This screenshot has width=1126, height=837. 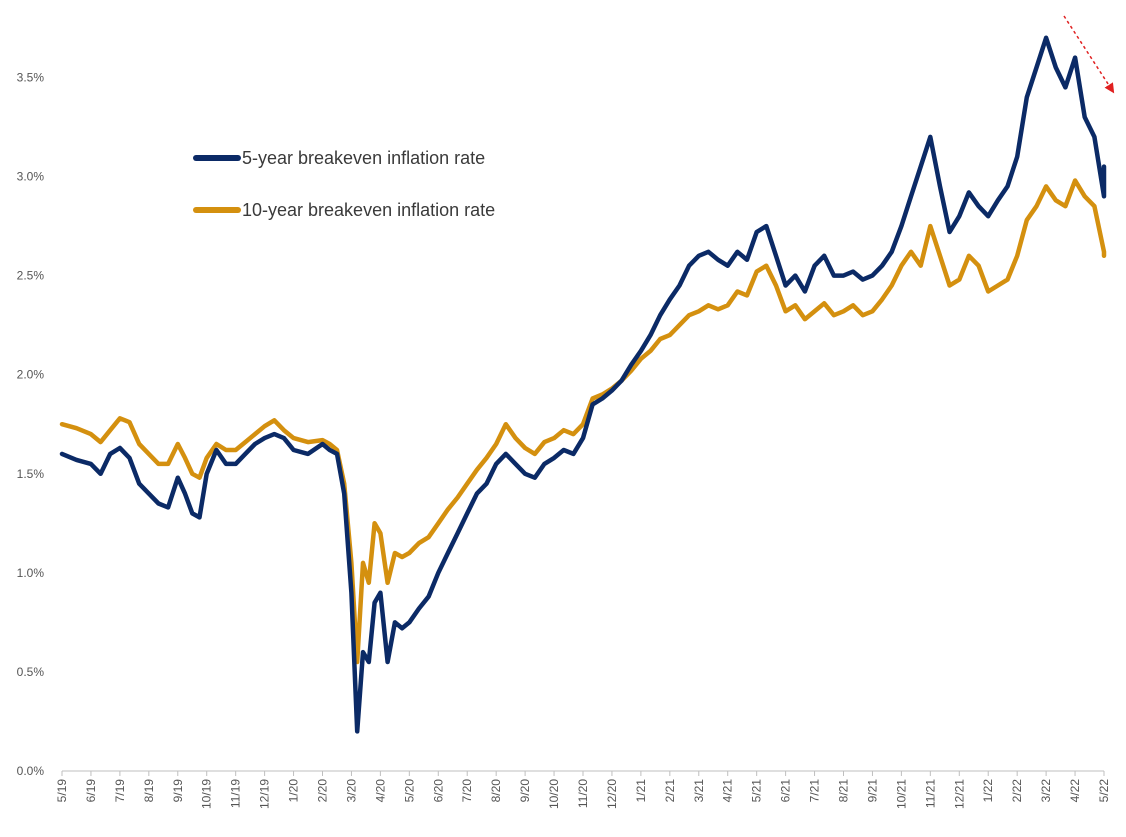 What do you see at coordinates (670, 791) in the screenshot?
I see `x-tick-label: 2/21` at bounding box center [670, 791].